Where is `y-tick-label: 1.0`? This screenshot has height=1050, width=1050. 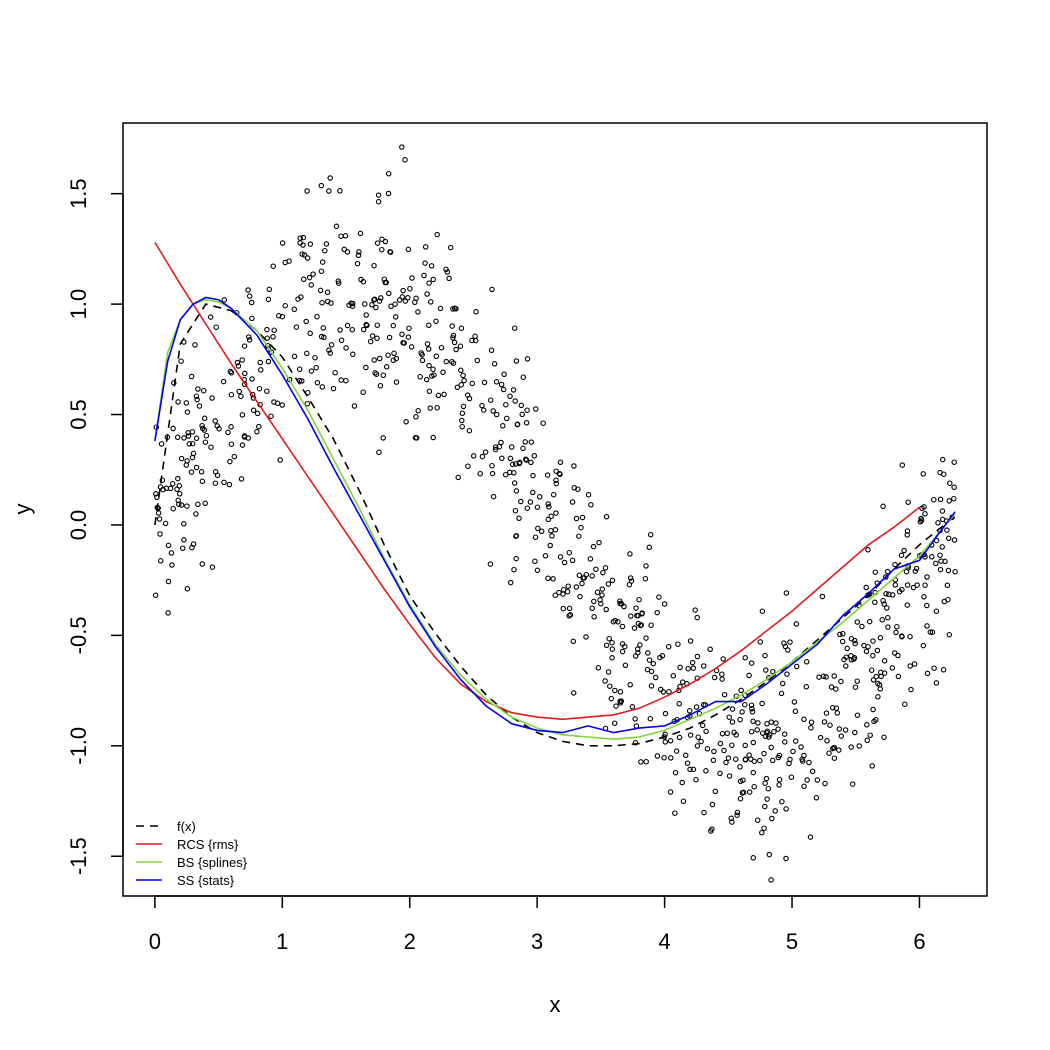
y-tick-label: 1.0 is located at coordinates (78, 304).